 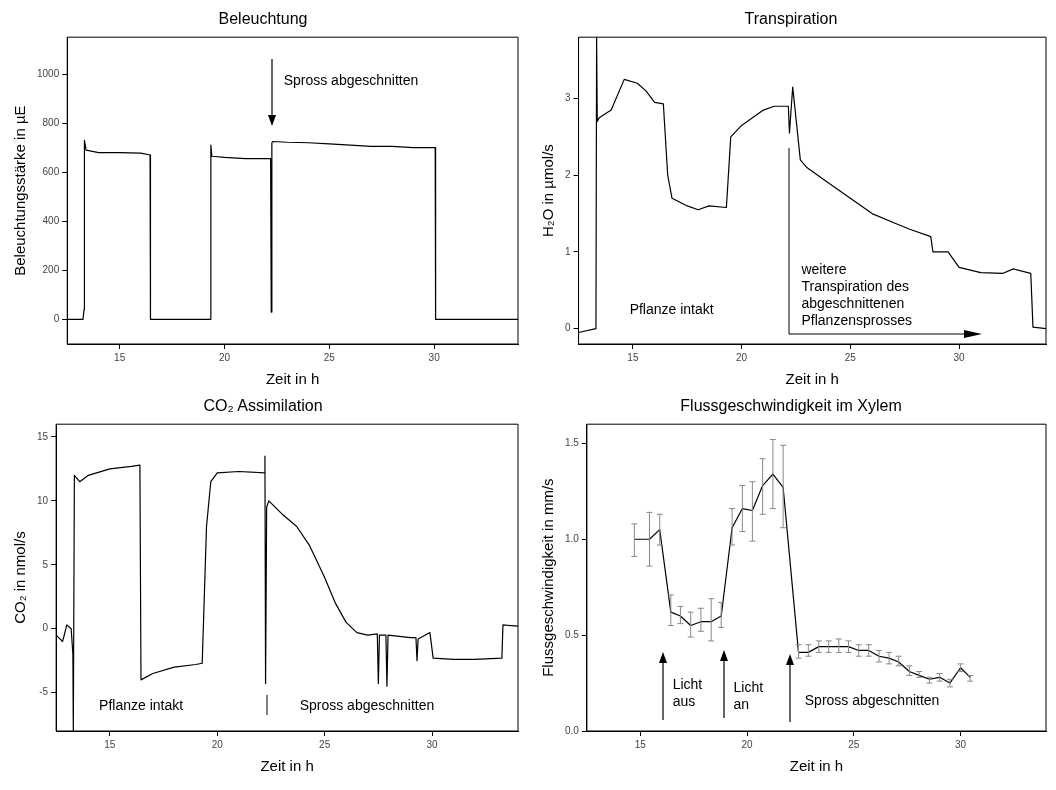 I want to click on annotation: weitere Transpiration des abgeschnittenen Pflanzensprosses, so click(x=856, y=295).